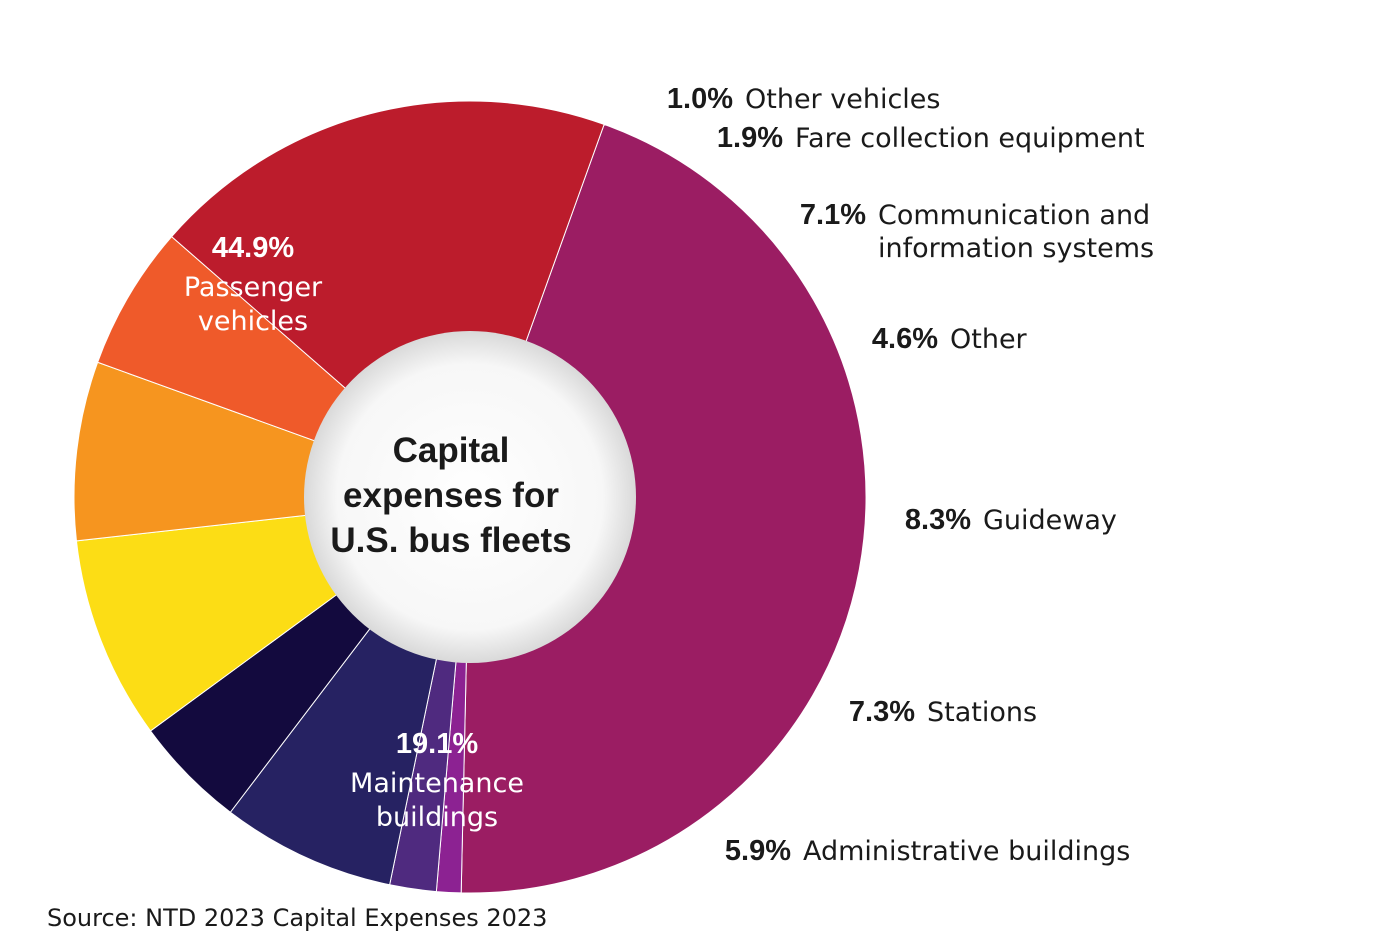 Image resolution: width=1400 pixels, height=952 pixels. What do you see at coordinates (966, 851) in the screenshot?
I see `data-label-text-administrative-buildings: Administrative buildings` at bounding box center [966, 851].